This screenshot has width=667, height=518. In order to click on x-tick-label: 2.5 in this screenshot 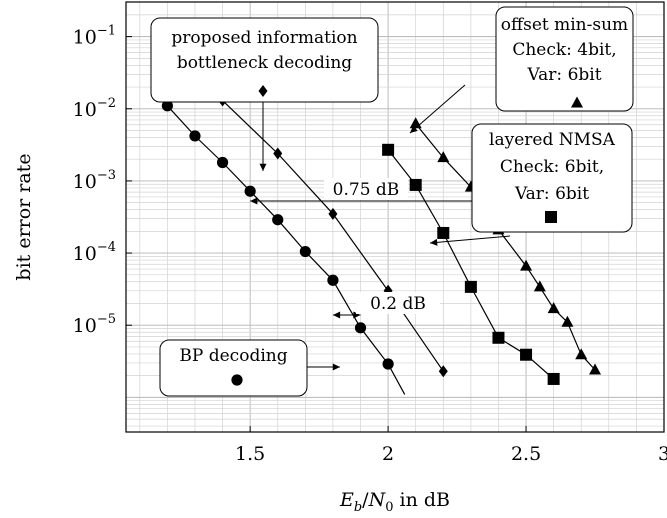, I will do `click(526, 454)`.